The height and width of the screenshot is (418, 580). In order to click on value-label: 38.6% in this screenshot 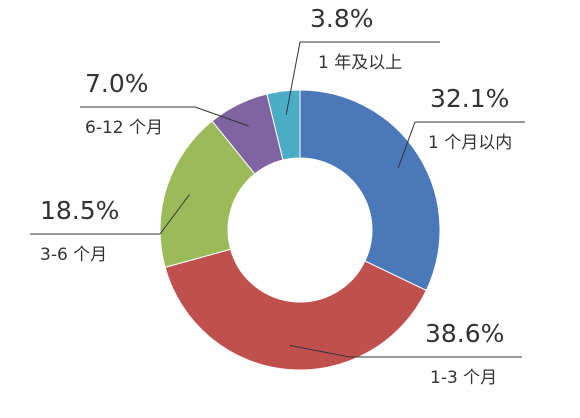, I will do `click(464, 333)`.